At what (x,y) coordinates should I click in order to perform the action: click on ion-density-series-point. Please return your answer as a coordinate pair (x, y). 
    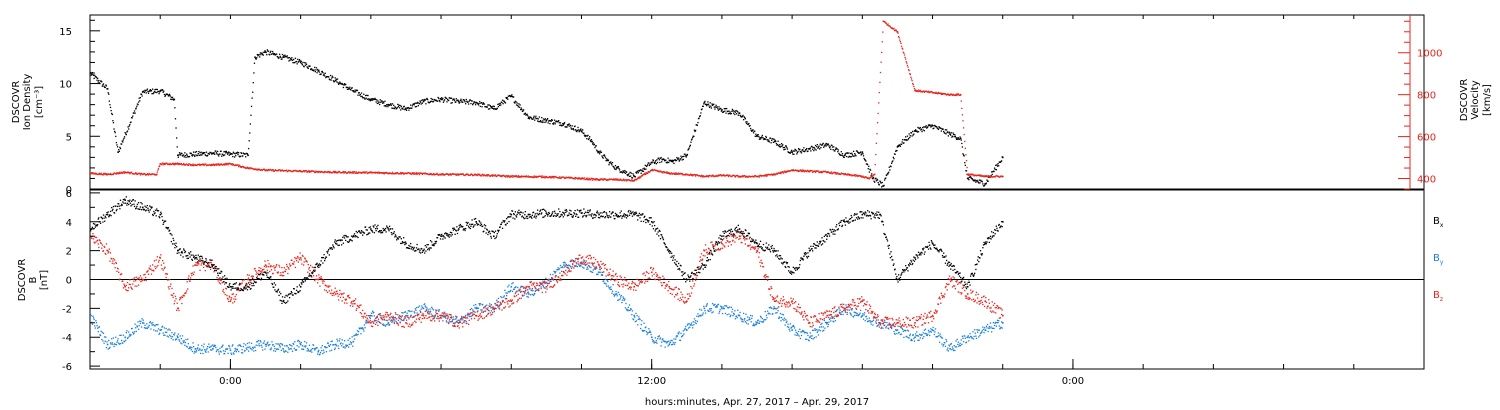
    Looking at the image, I should click on (178, 155).